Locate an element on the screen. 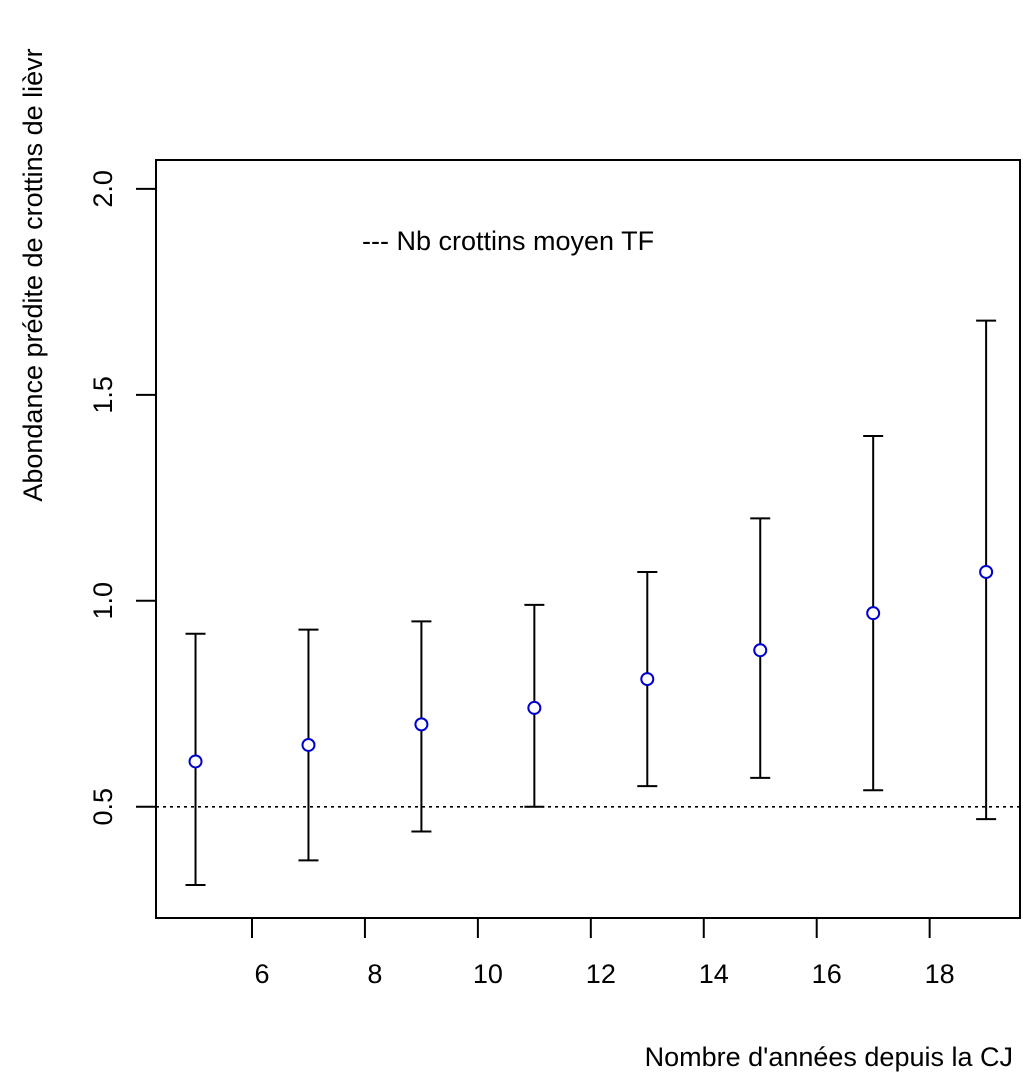 The height and width of the screenshot is (1076, 1023). y-tick-label: 1.0 is located at coordinates (103, 601).